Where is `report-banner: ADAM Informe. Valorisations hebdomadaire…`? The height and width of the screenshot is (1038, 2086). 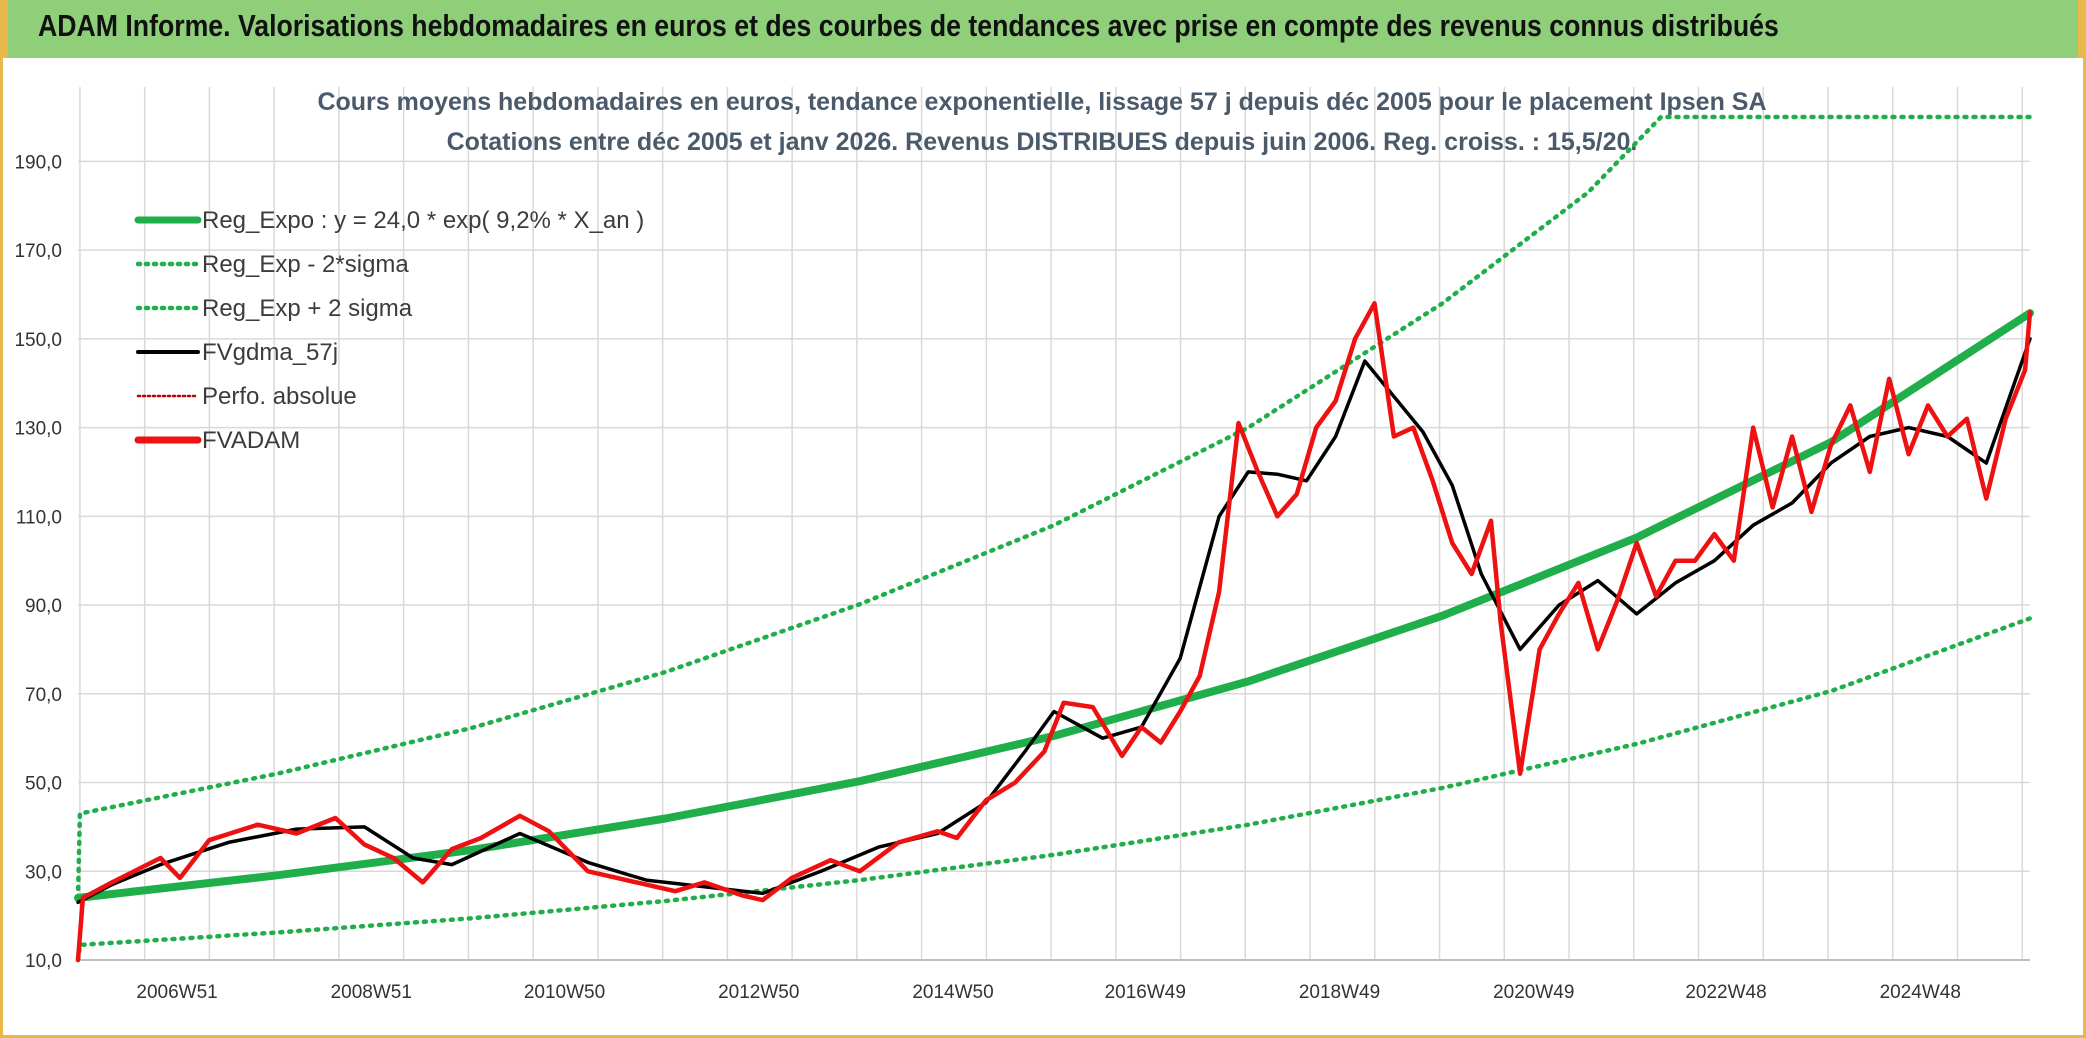
report-banner: ADAM Informe. Valorisations hebdomadaire… is located at coordinates (1043, 29).